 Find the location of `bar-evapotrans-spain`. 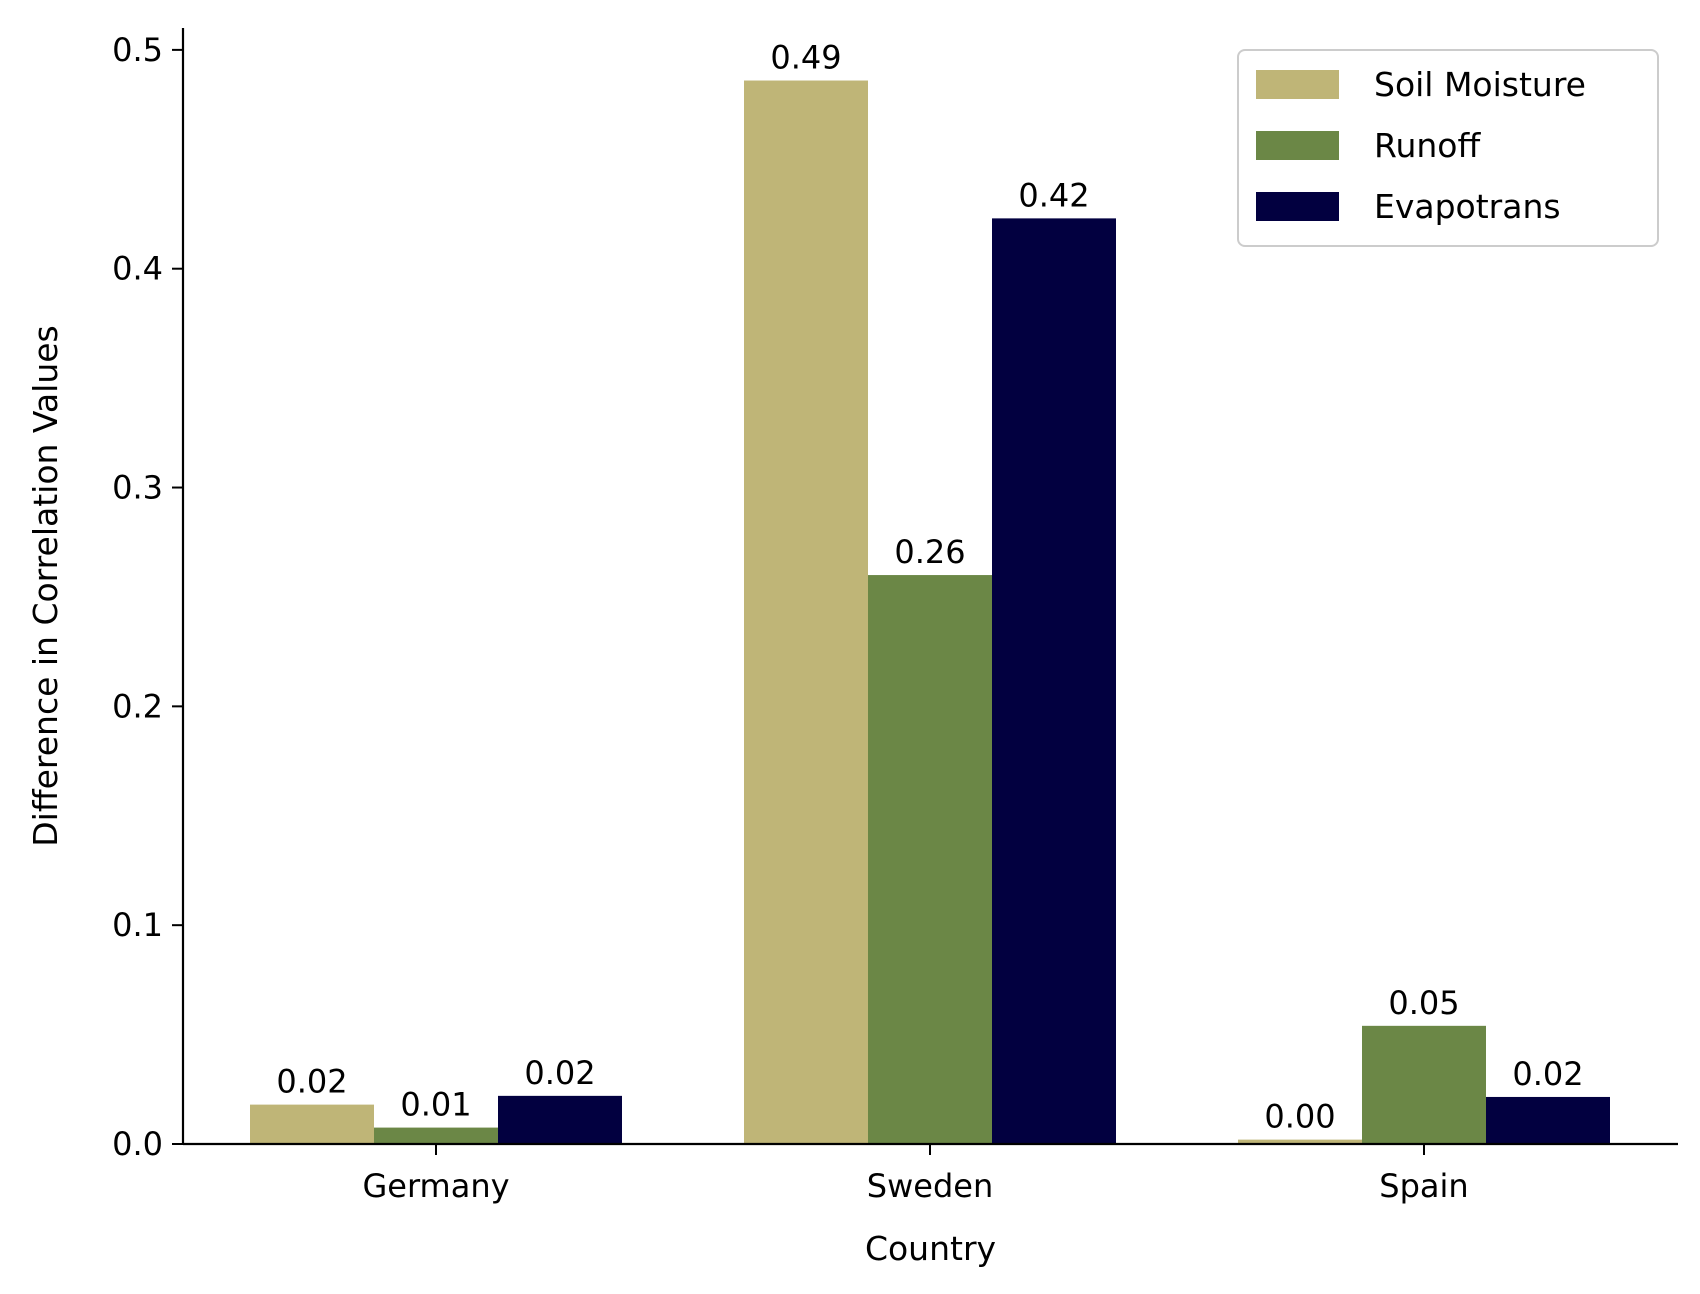

bar-evapotrans-spain is located at coordinates (1548, 1120).